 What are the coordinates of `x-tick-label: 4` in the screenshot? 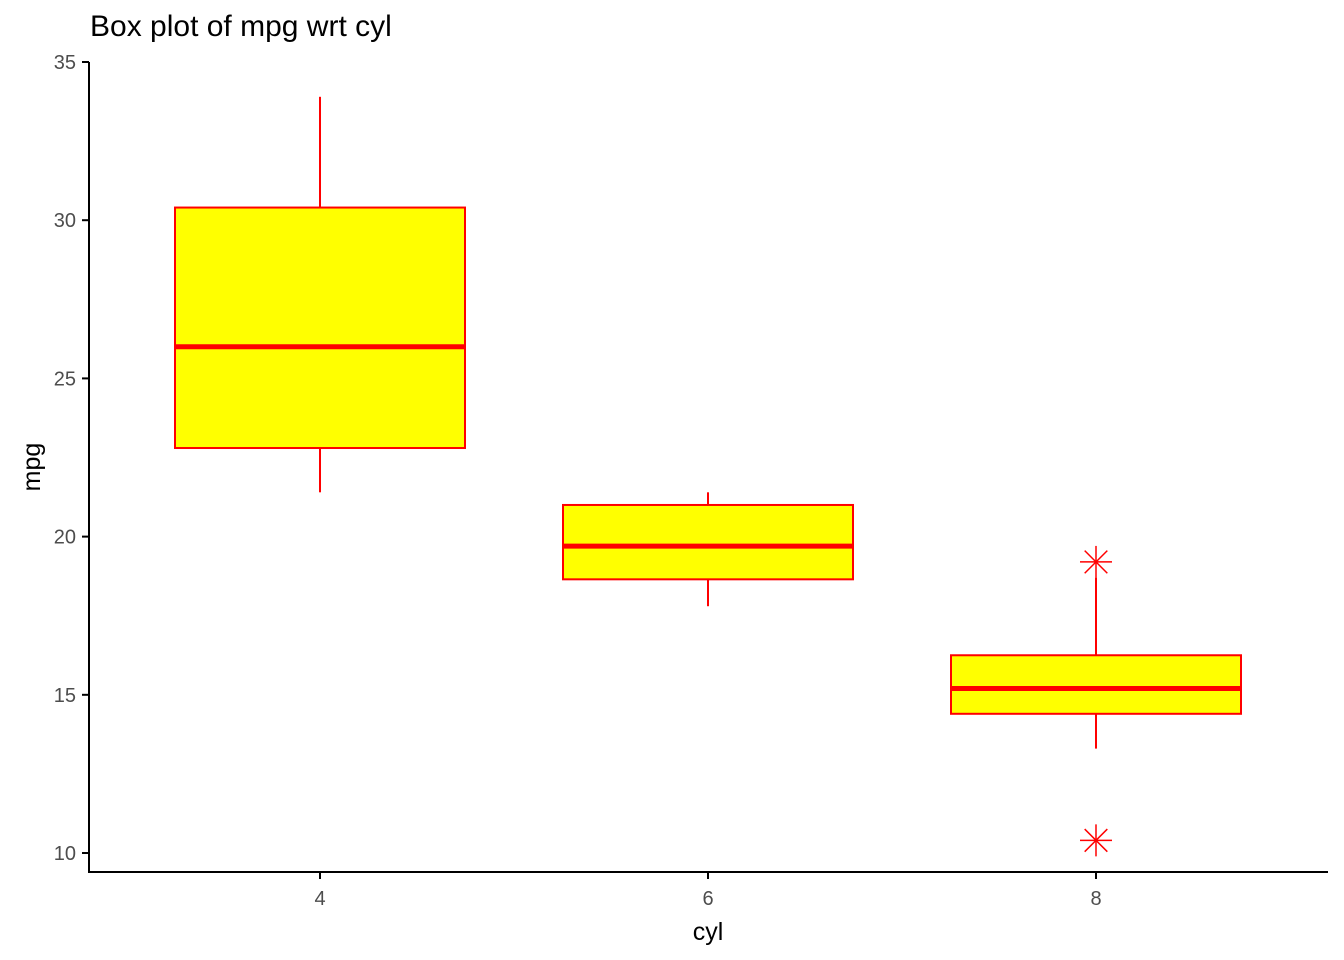 It's located at (319, 899).